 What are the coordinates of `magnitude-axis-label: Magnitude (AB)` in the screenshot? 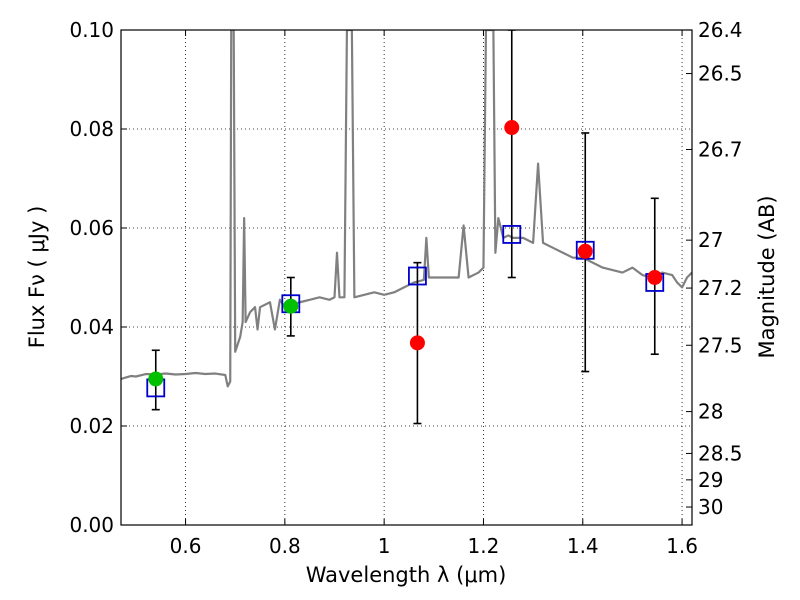 It's located at (767, 276).